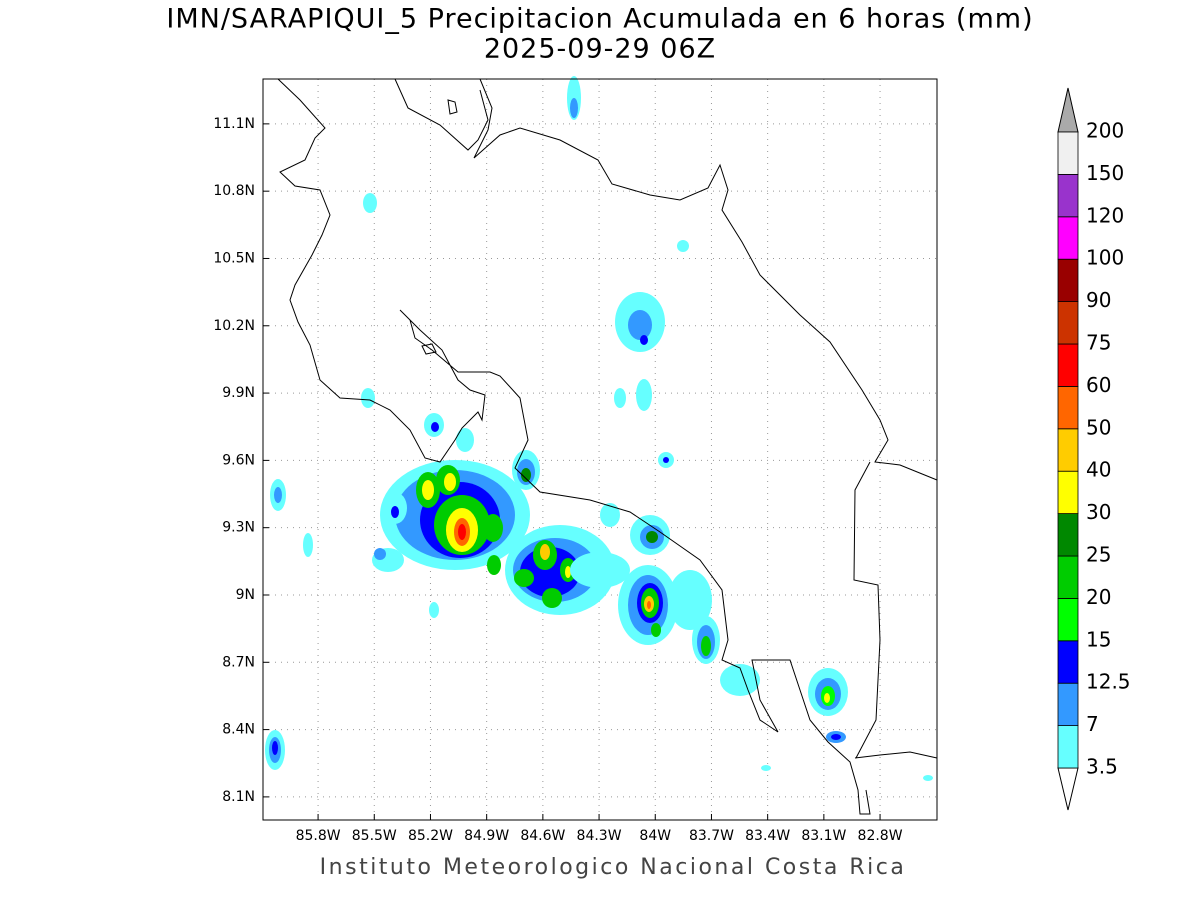  What do you see at coordinates (1068, 789) in the screenshot?
I see `colorbar-below` at bounding box center [1068, 789].